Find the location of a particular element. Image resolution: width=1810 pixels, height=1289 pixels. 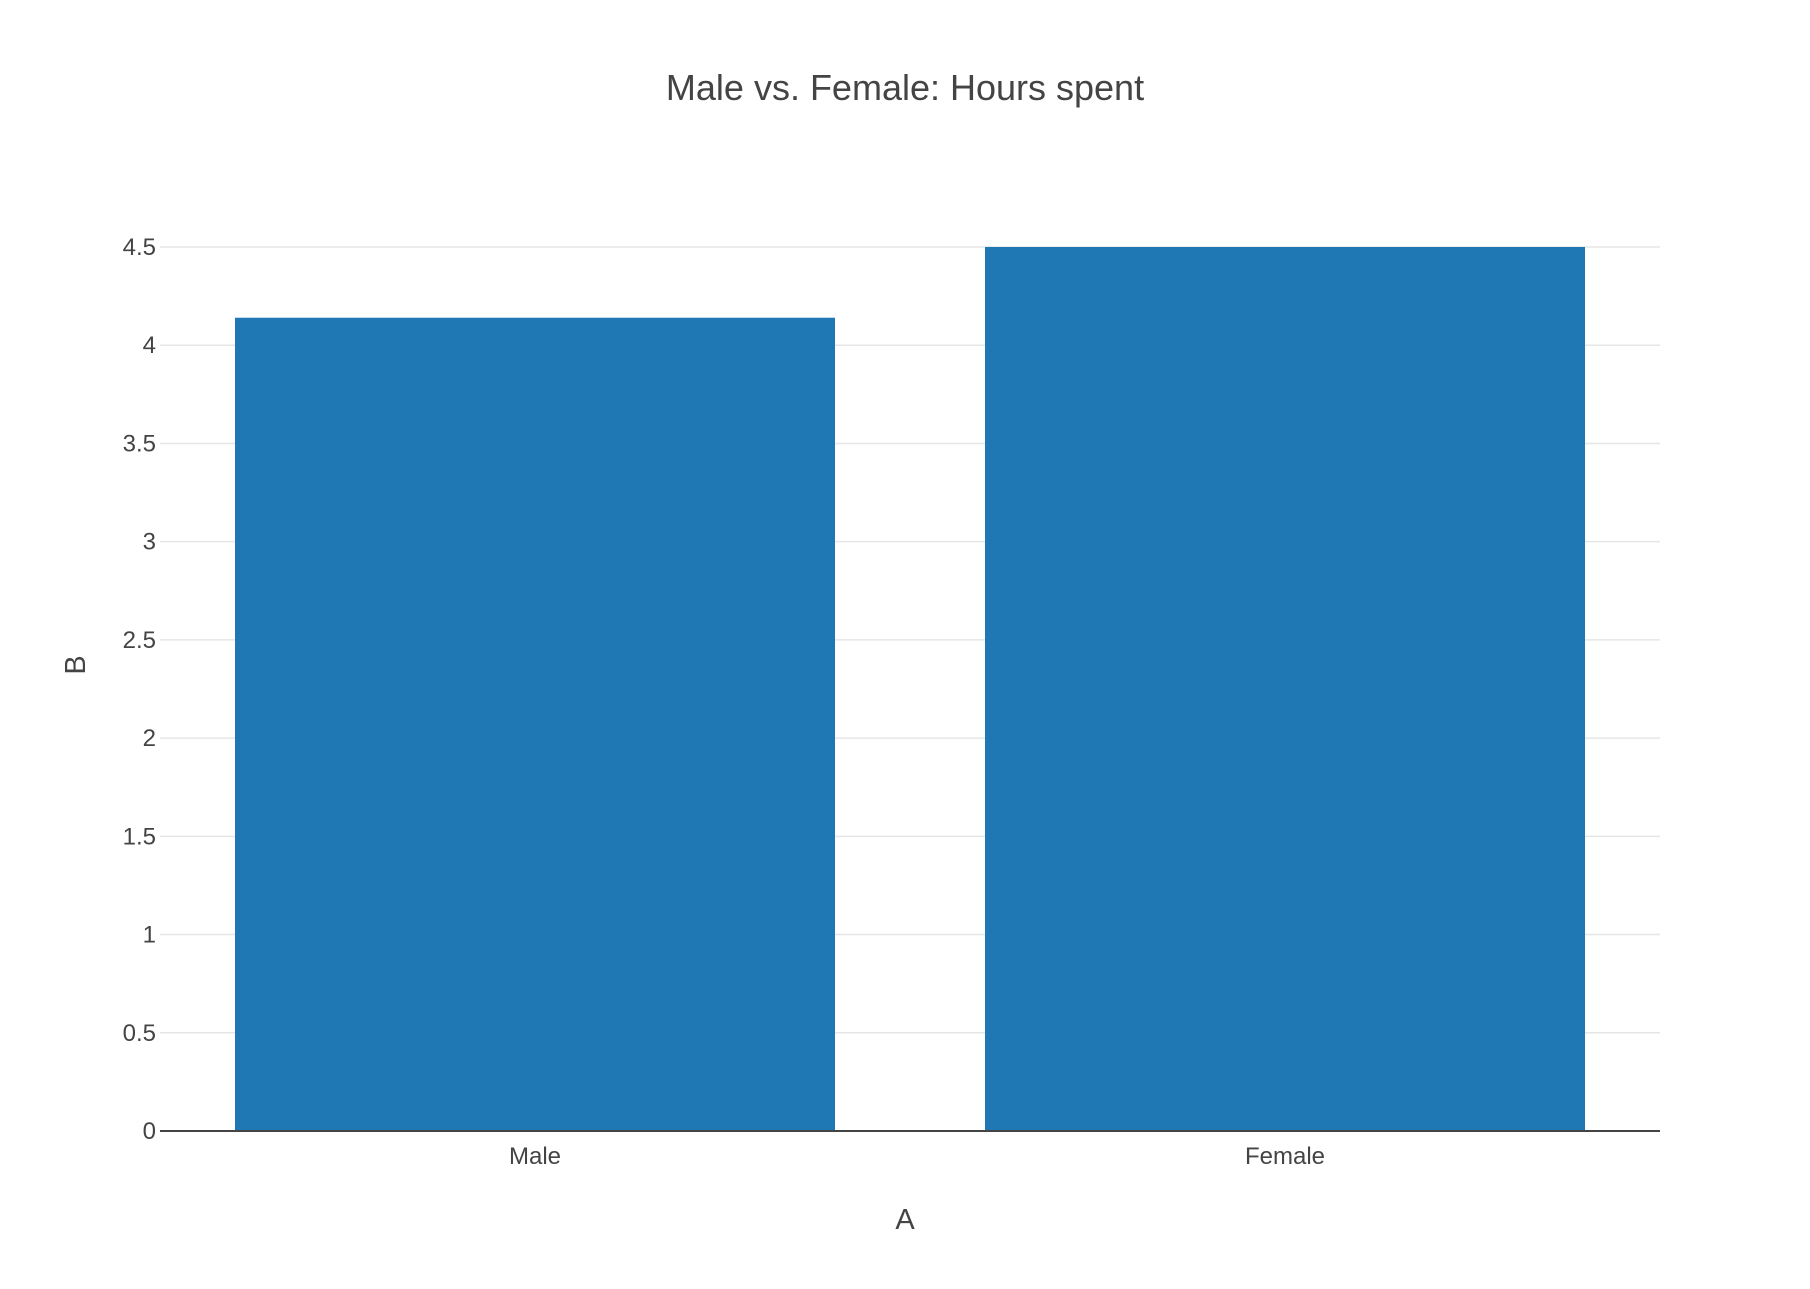

y-tick-label: 1 is located at coordinates (149, 935).